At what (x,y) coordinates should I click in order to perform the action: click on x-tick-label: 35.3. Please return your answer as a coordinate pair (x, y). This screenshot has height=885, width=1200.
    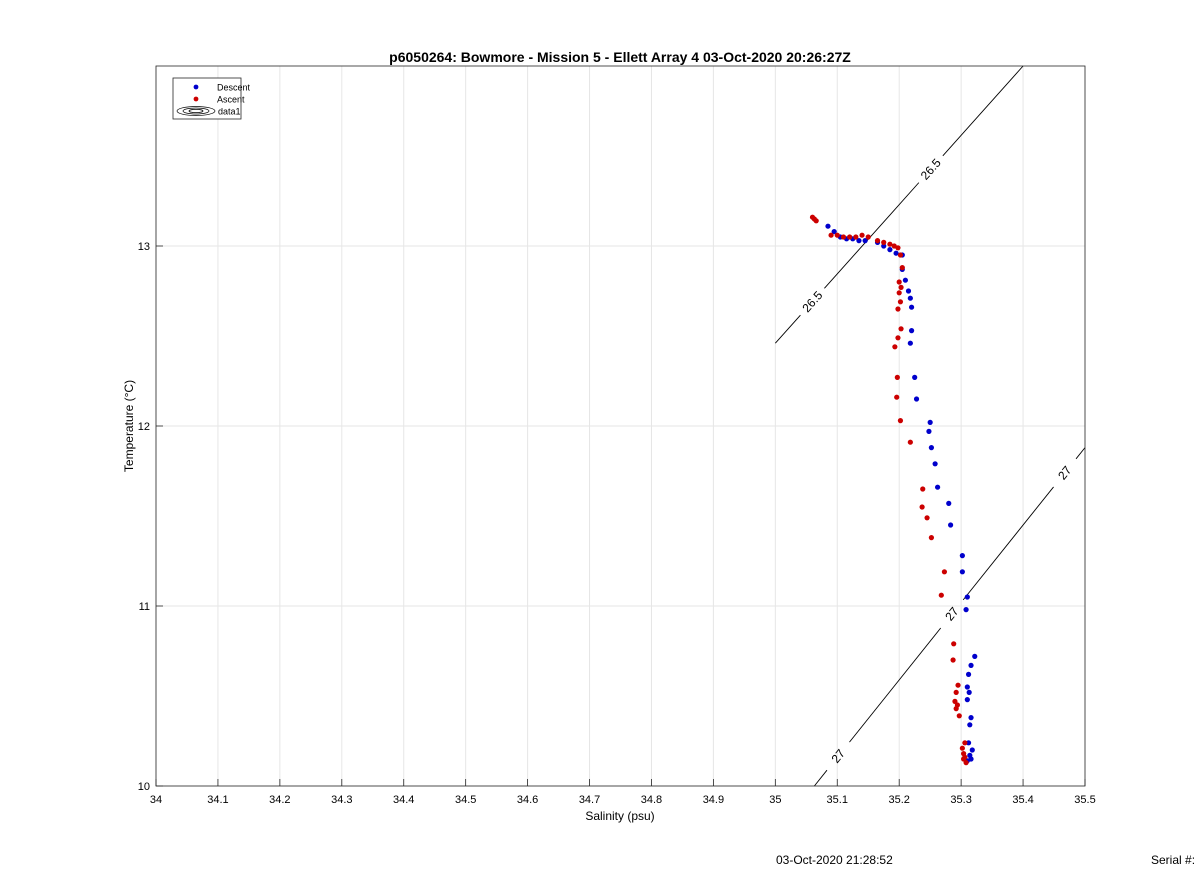
    Looking at the image, I should click on (960, 800).